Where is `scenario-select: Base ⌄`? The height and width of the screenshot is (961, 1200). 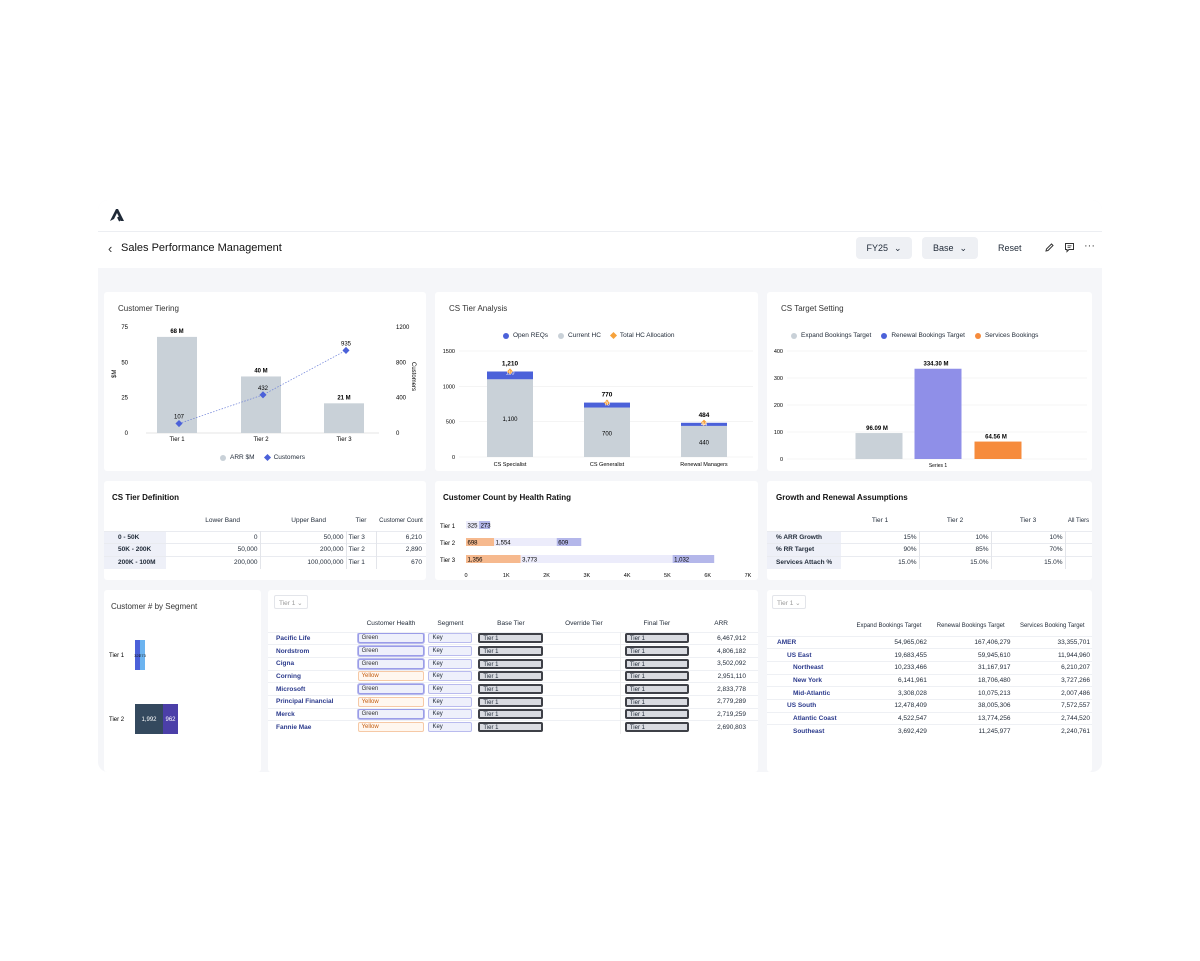
scenario-select: Base ⌄ is located at coordinates (950, 248).